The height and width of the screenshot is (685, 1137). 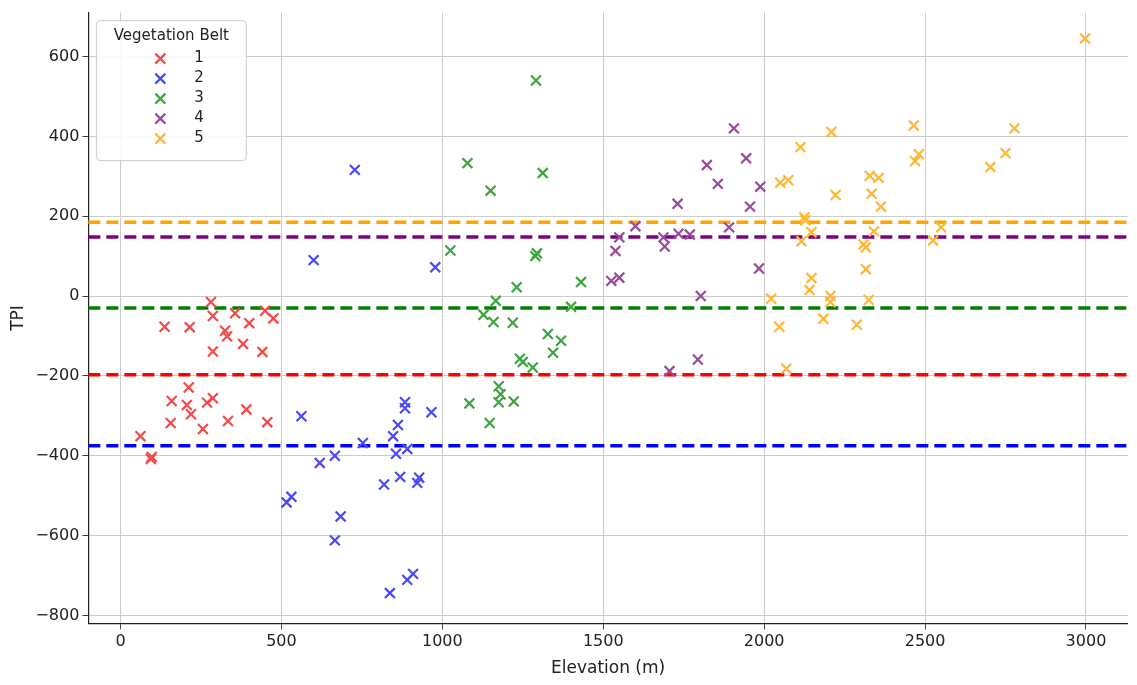 I want to click on x-tick-label: 1000, so click(x=442, y=641).